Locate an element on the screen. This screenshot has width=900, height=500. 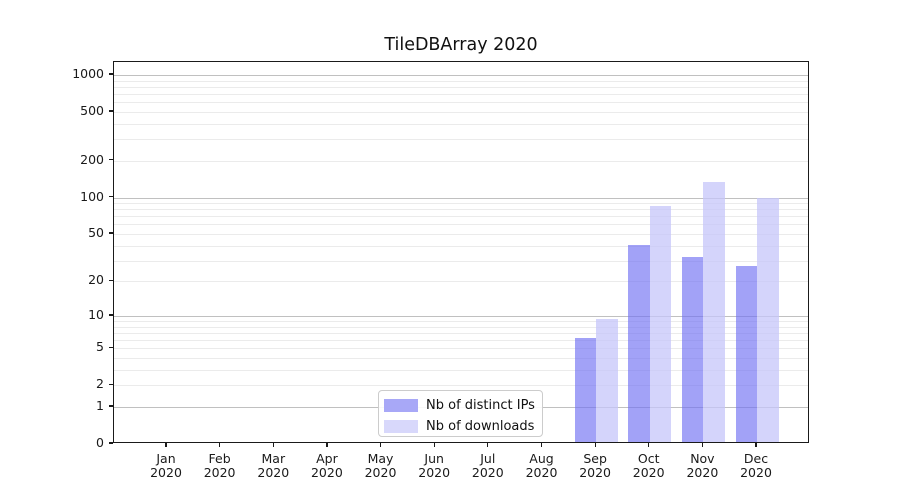
x-tick-mark-jun is located at coordinates (434, 445).